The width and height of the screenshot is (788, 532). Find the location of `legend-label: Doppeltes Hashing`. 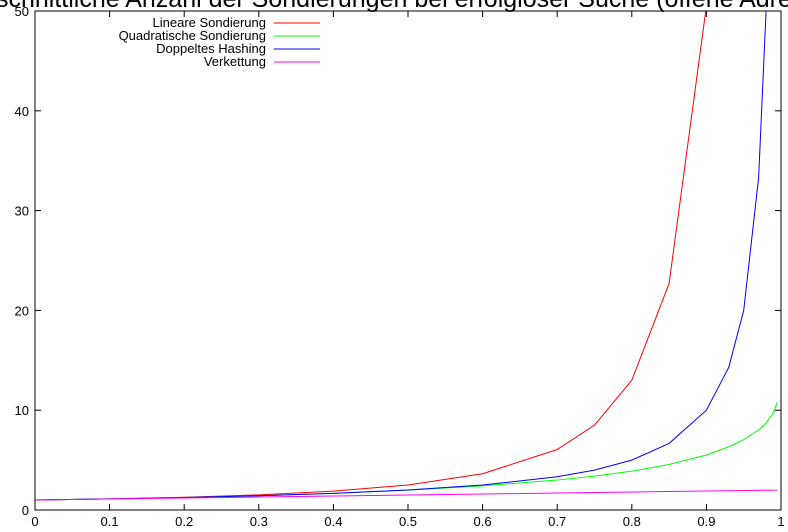

legend-label: Doppeltes Hashing is located at coordinates (211, 48).